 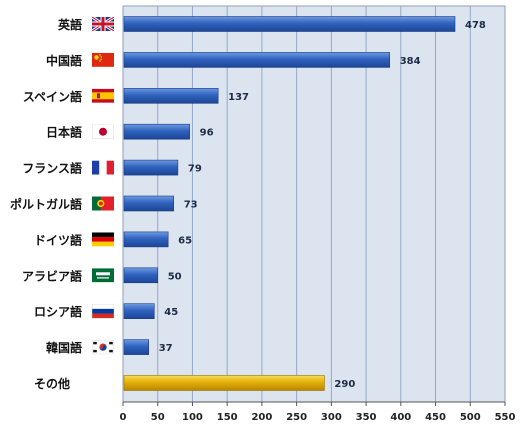 I want to click on germany-flag-icon, so click(x=103, y=239).